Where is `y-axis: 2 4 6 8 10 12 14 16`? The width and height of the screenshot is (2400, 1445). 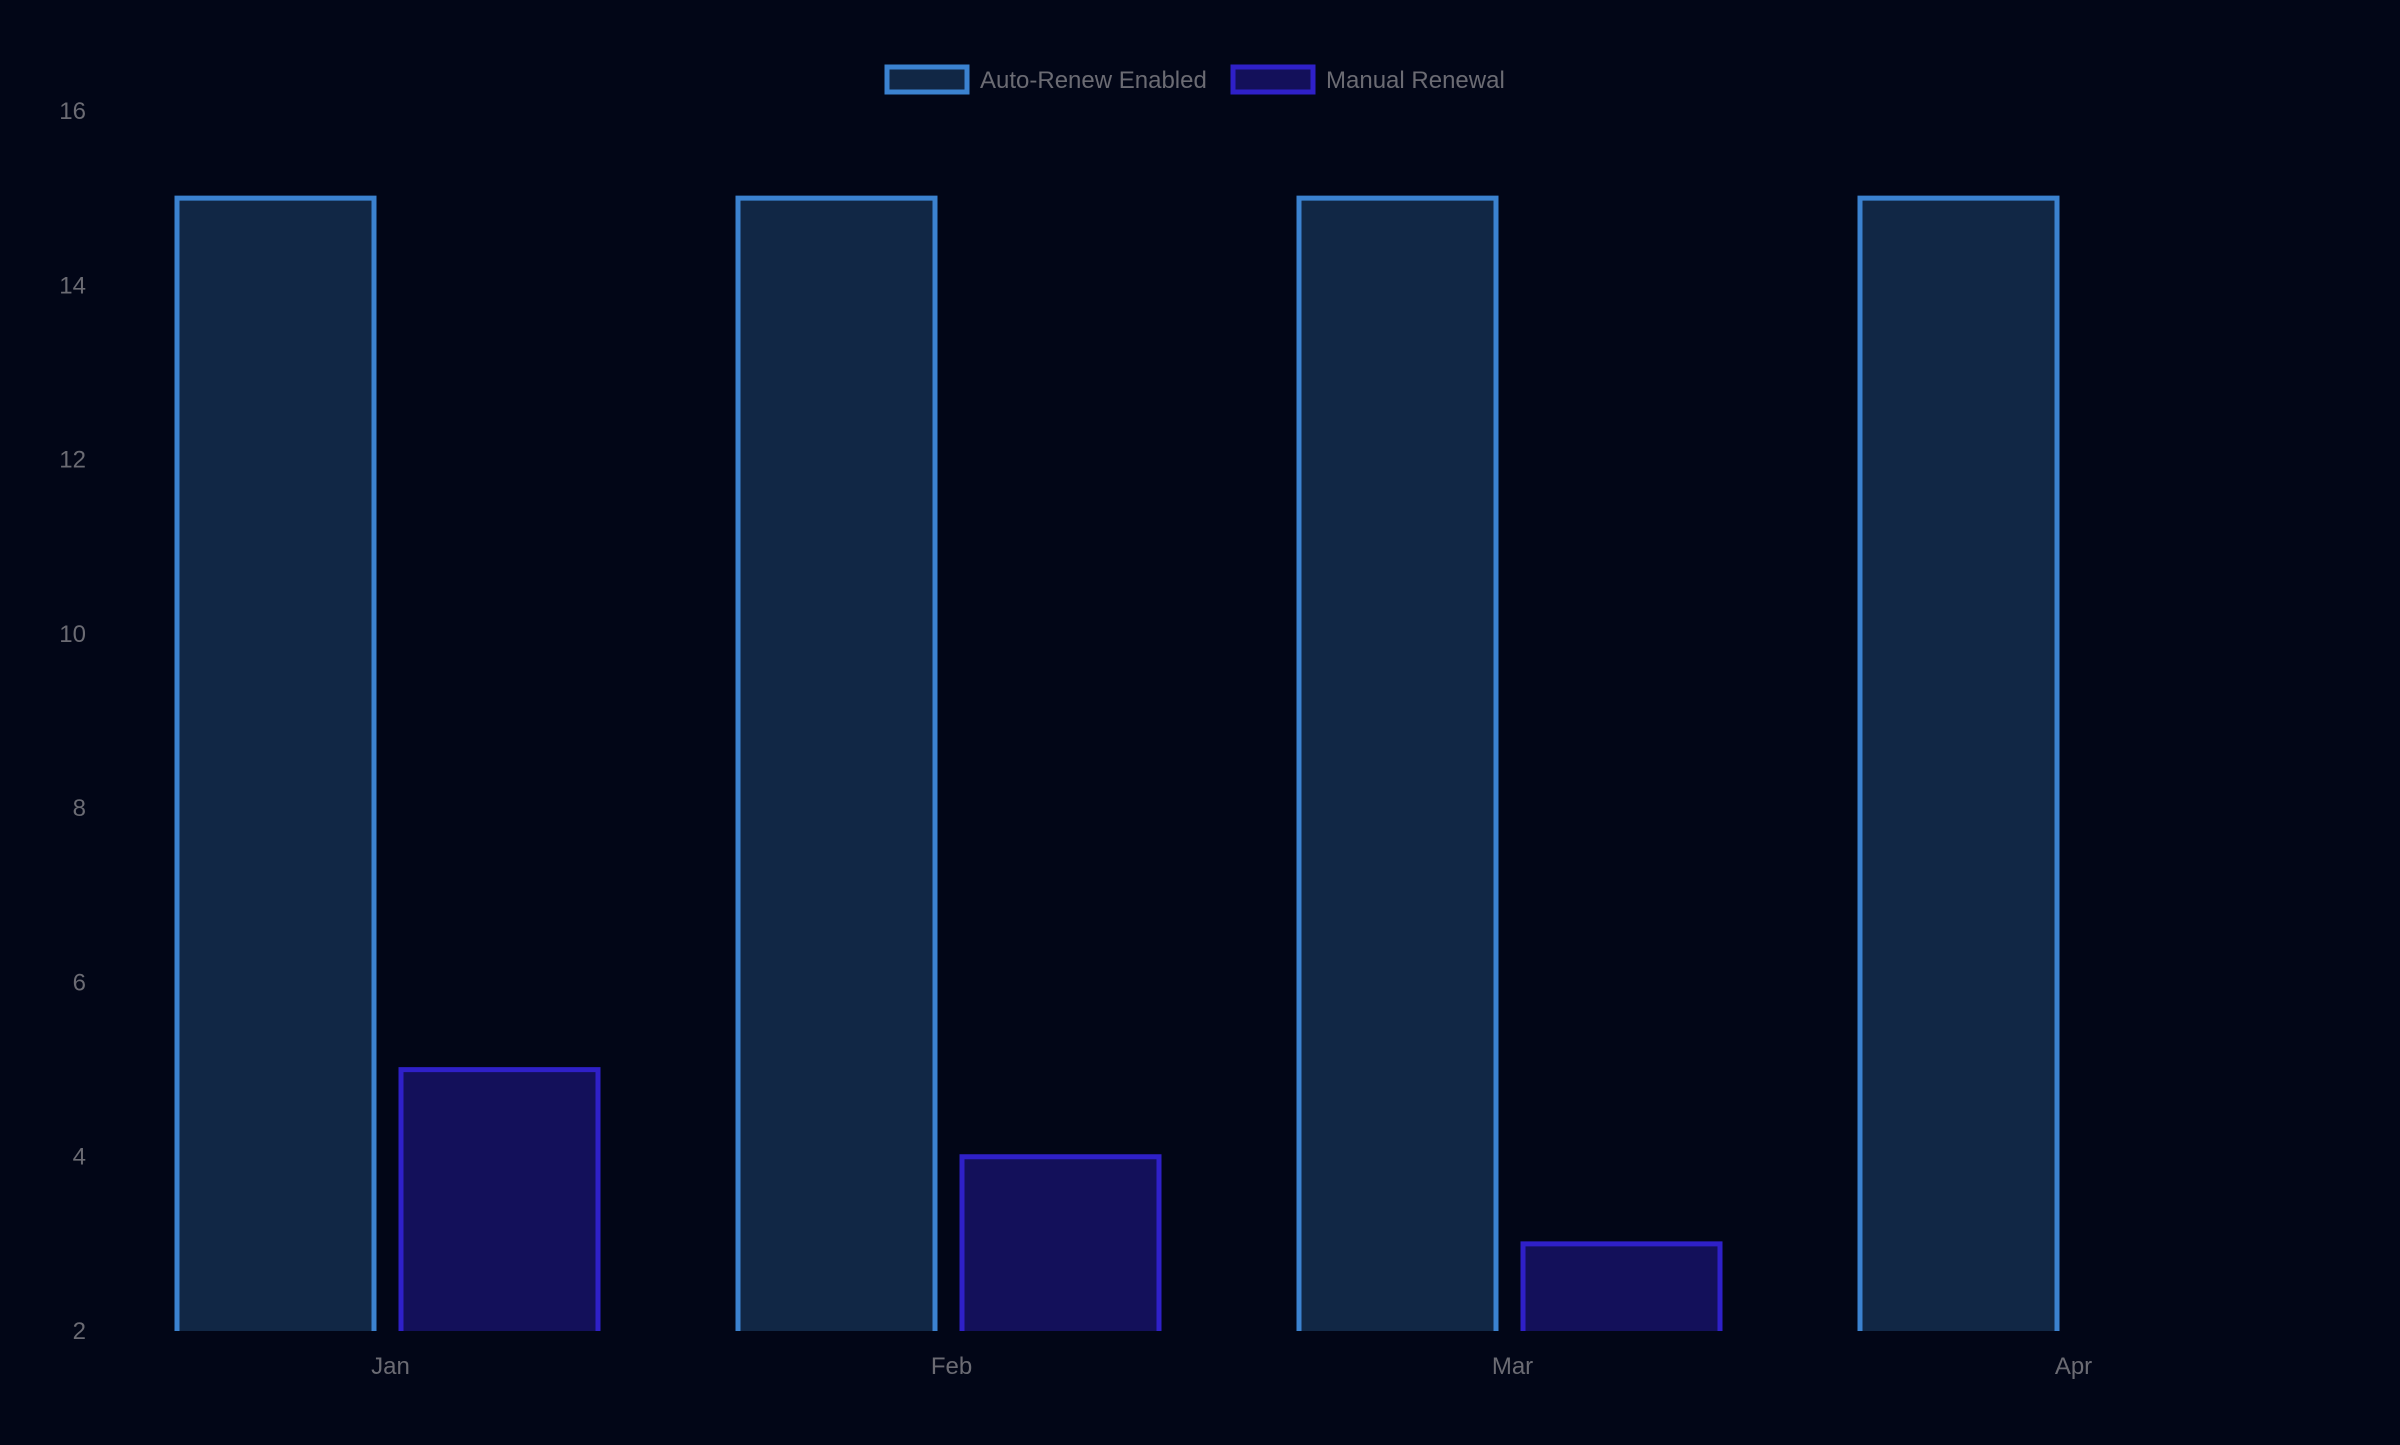 y-axis: 2 4 6 8 10 12 14 16 is located at coordinates (72, 721).